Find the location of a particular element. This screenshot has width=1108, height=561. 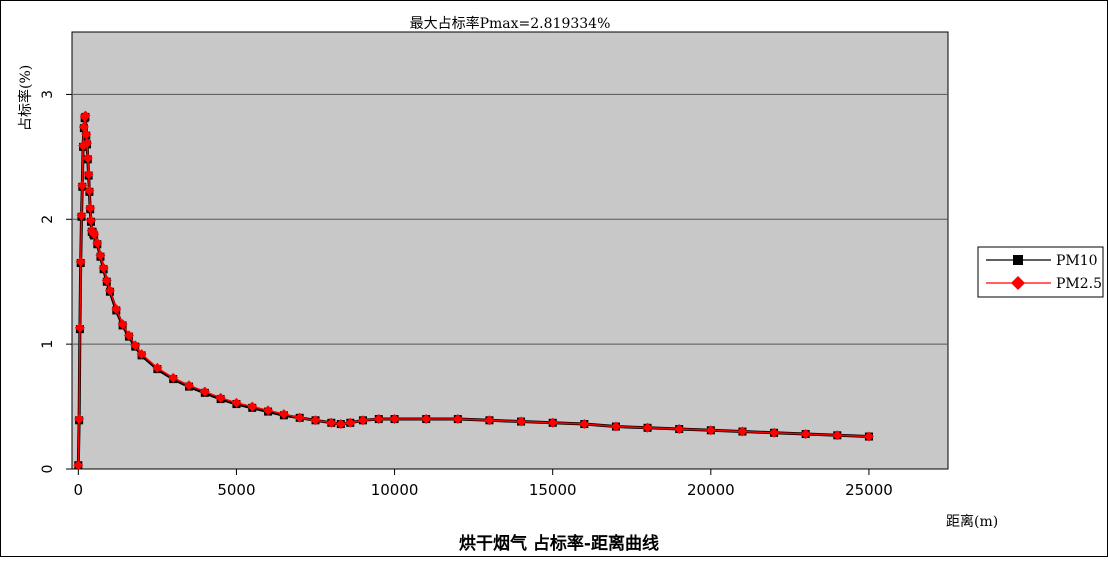

legend-marker-pm25 is located at coordinates (1018, 283).